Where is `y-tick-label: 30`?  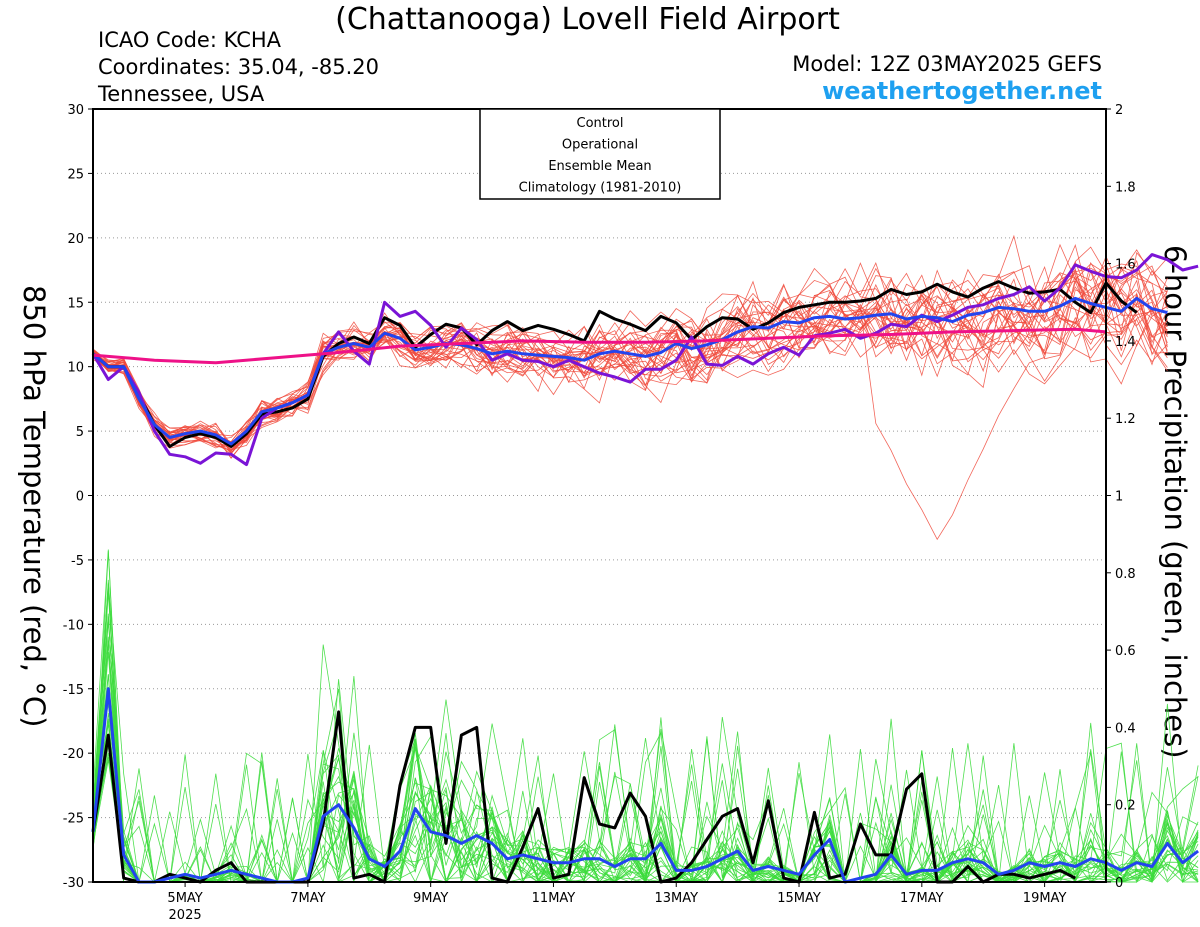 y-tick-label: 30 is located at coordinates (75, 110).